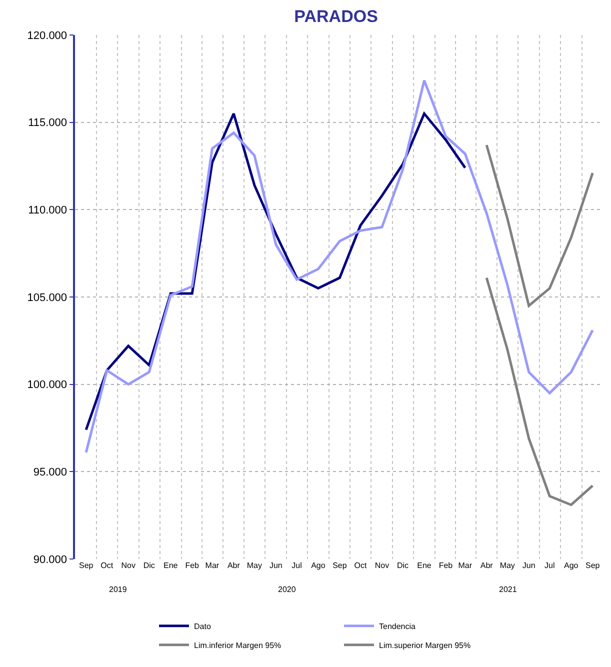 This screenshot has height=667, width=611. Describe the element at coordinates (287, 589) in the screenshot. I see `text: 2020` at that location.